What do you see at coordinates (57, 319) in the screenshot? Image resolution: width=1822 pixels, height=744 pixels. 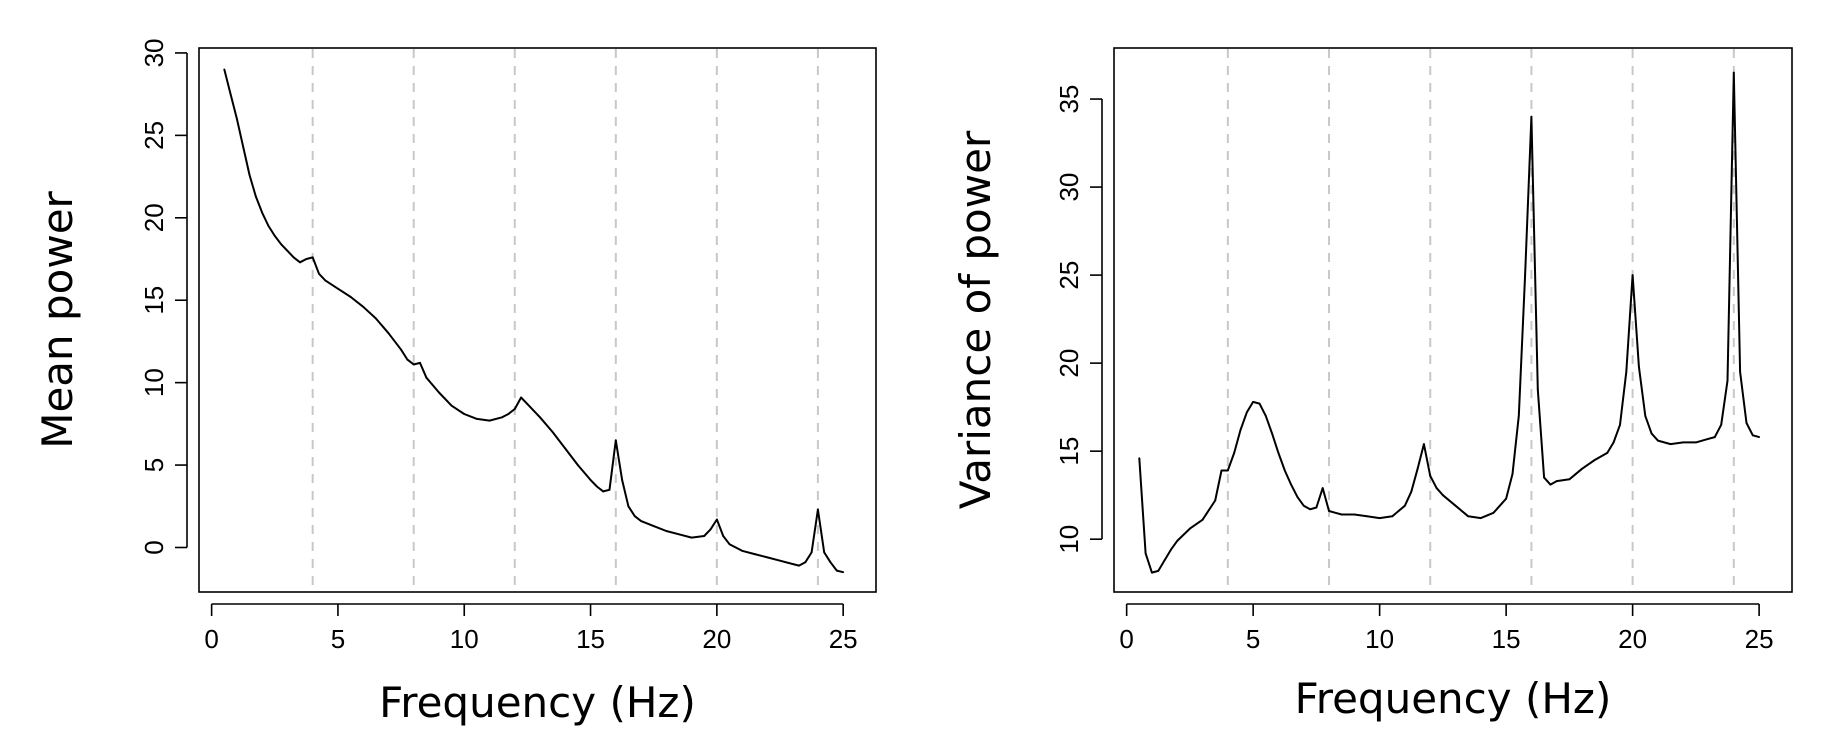 I see `mean-power-y-axis-title: Mean power` at bounding box center [57, 319].